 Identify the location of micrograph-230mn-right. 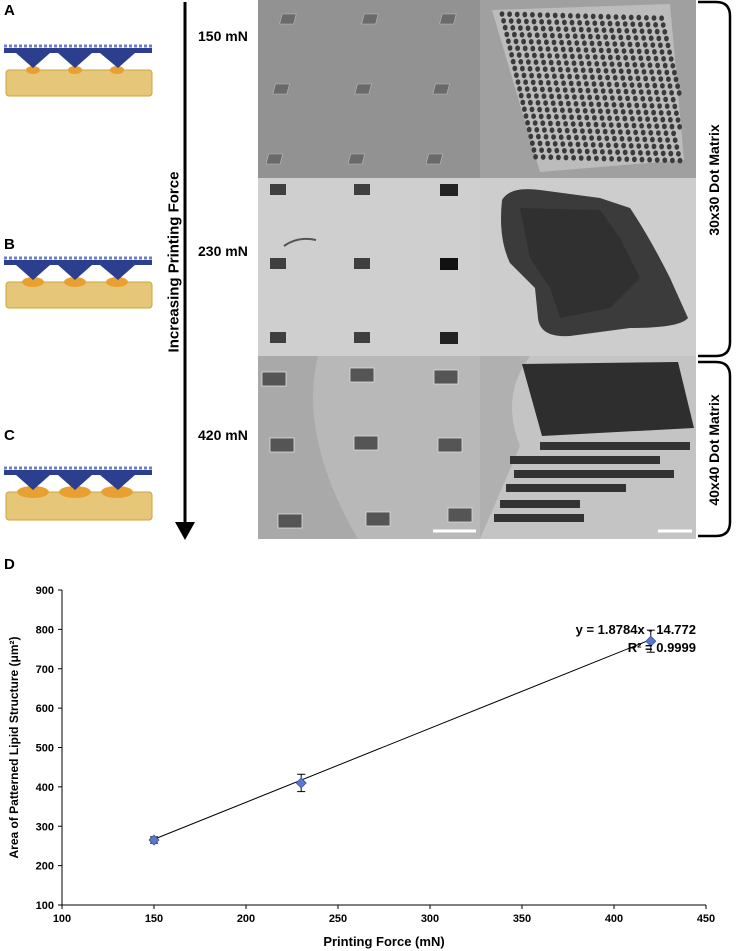
(588, 267).